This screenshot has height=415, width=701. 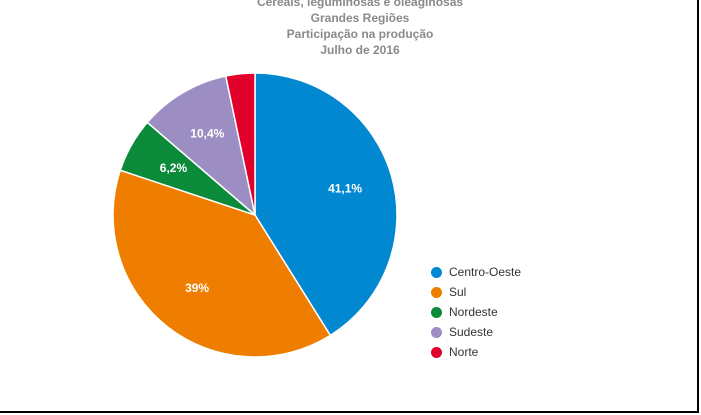 I want to click on chart-legend: Centro-Oeste Sul Nordeste Sudeste Norte, so click(x=476, y=312).